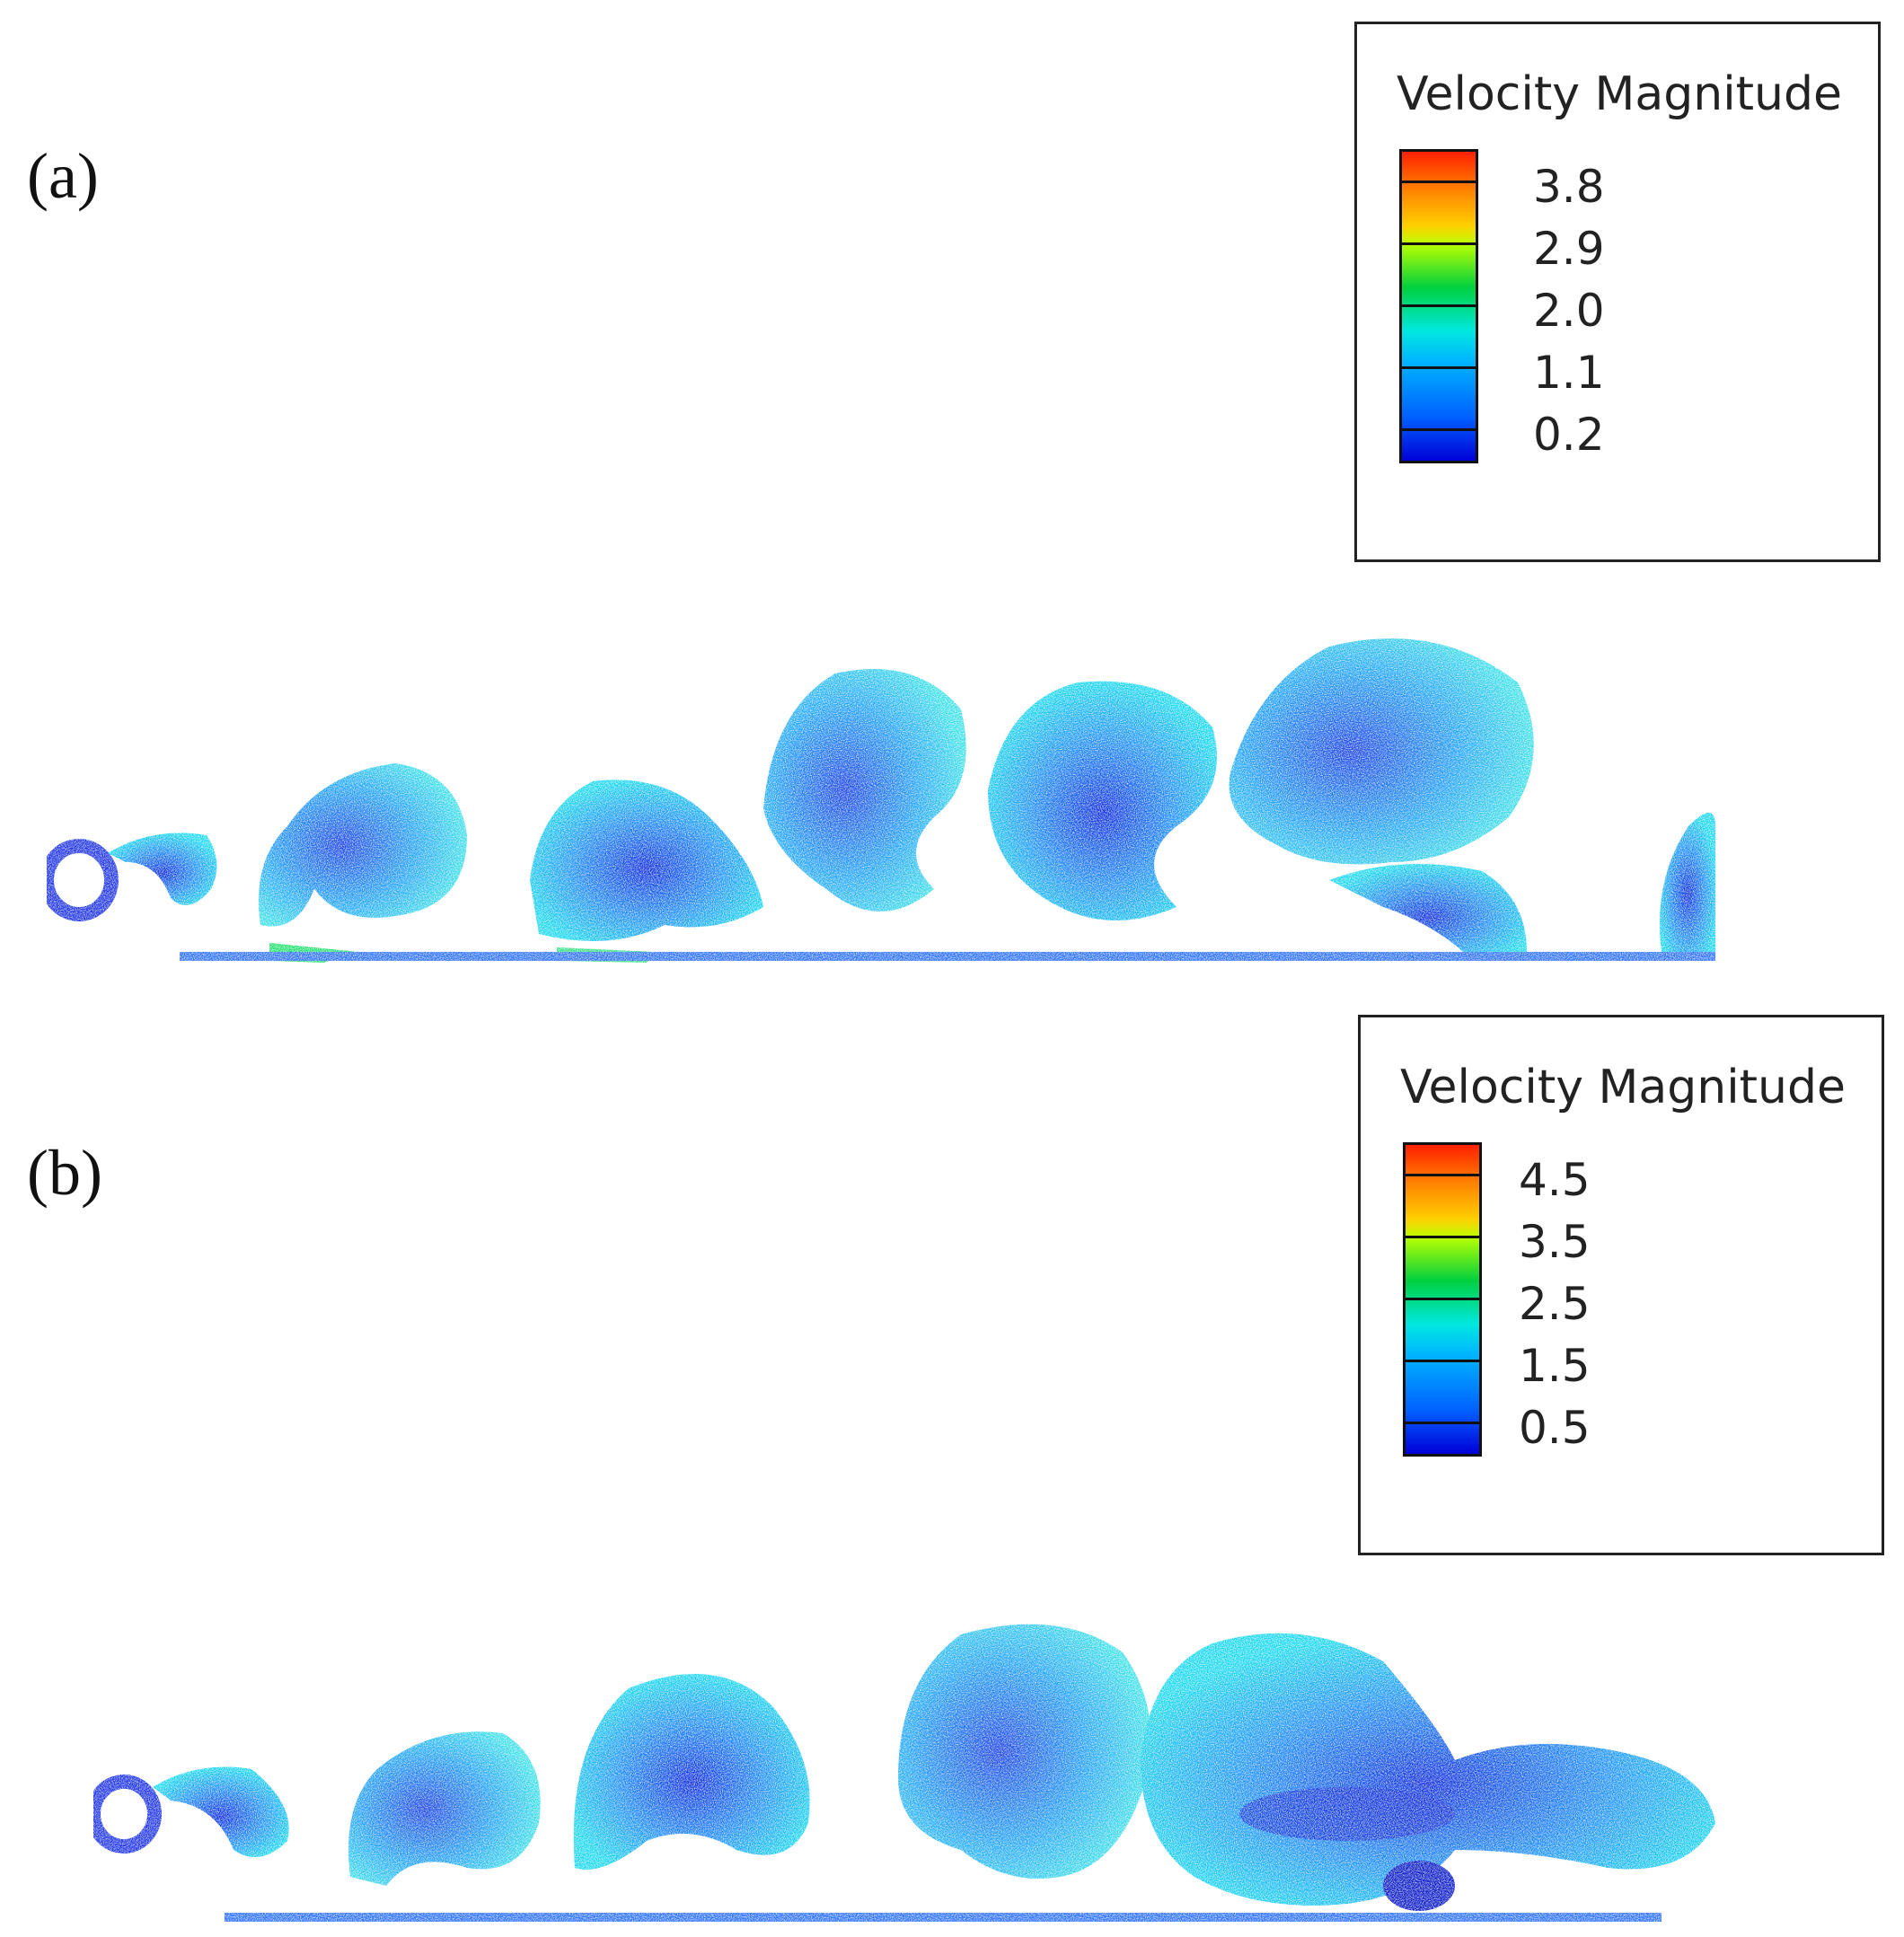  I want to click on tick-label-a-4: 0.2, so click(1569, 435).